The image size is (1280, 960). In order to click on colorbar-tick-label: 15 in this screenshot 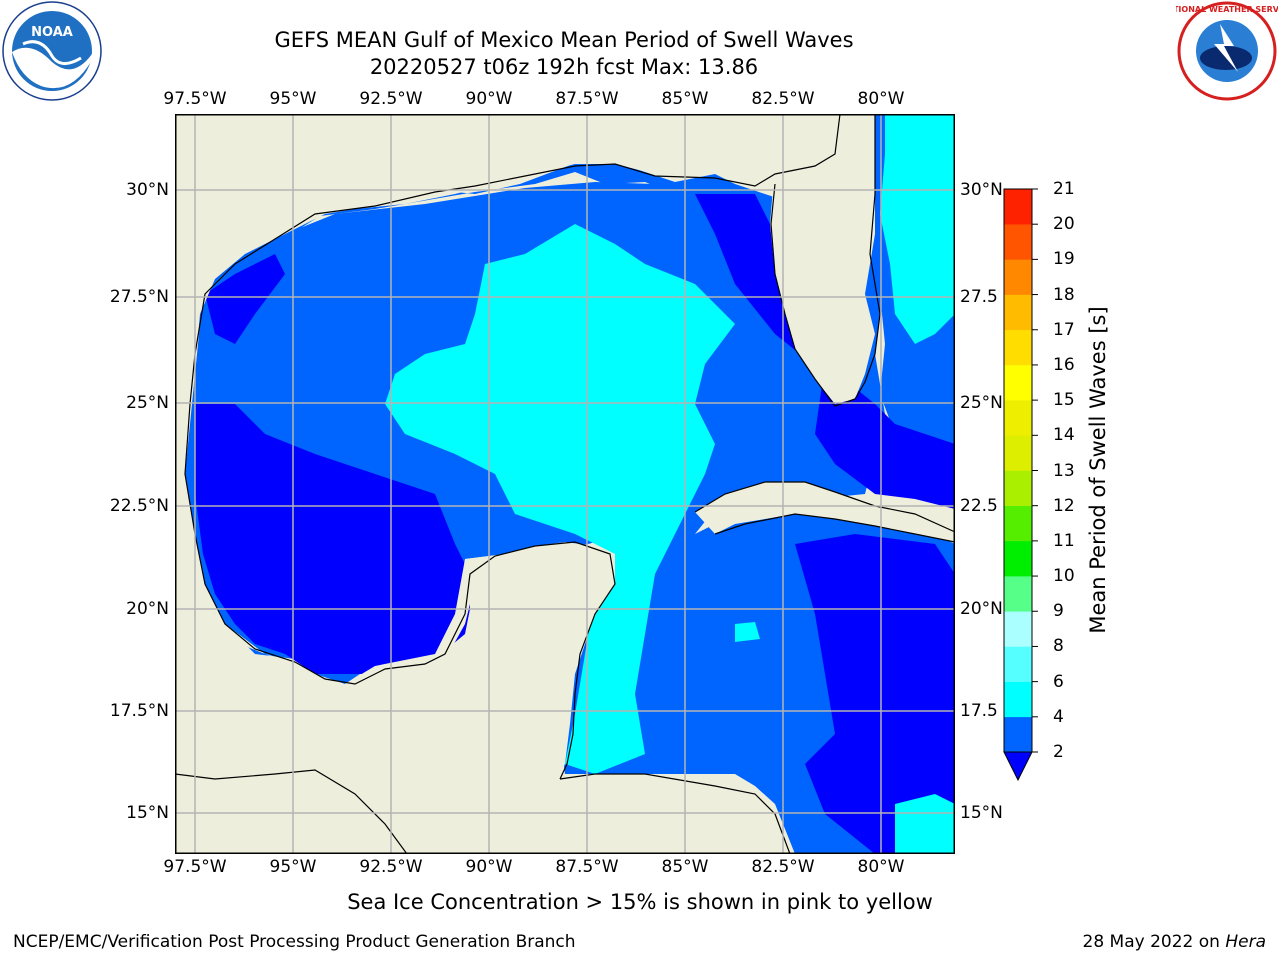, I will do `click(1064, 400)`.